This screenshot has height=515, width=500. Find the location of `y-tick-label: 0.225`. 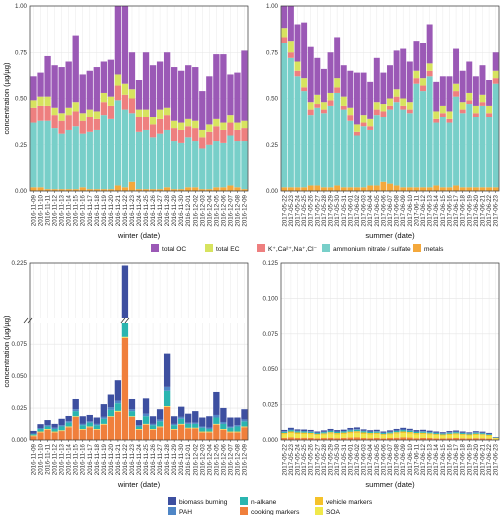

y-tick-label: 0.225 is located at coordinates (20, 263).